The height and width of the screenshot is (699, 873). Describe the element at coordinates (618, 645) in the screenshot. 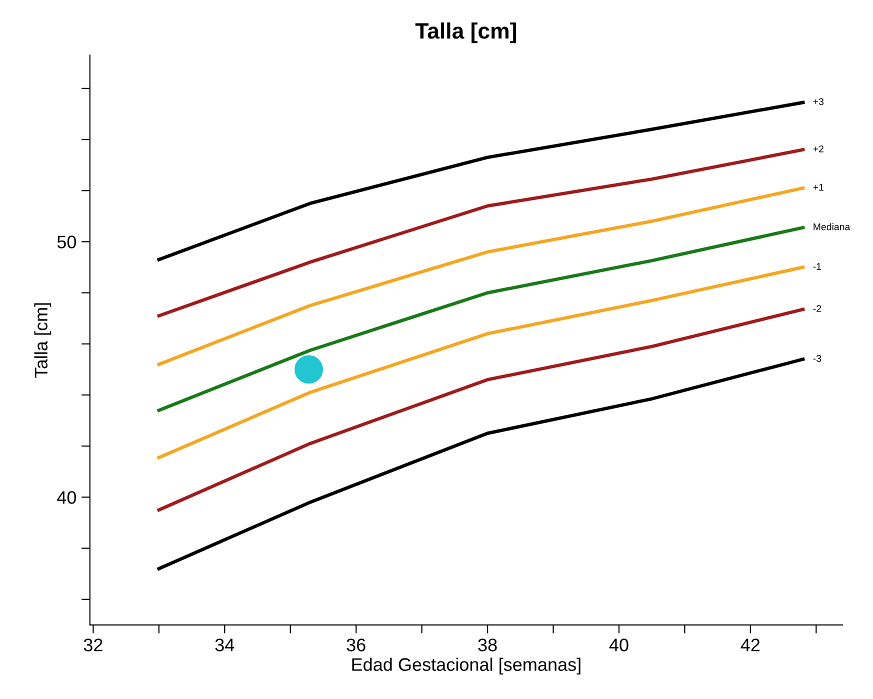

I see `x-tick-label: 40` at that location.